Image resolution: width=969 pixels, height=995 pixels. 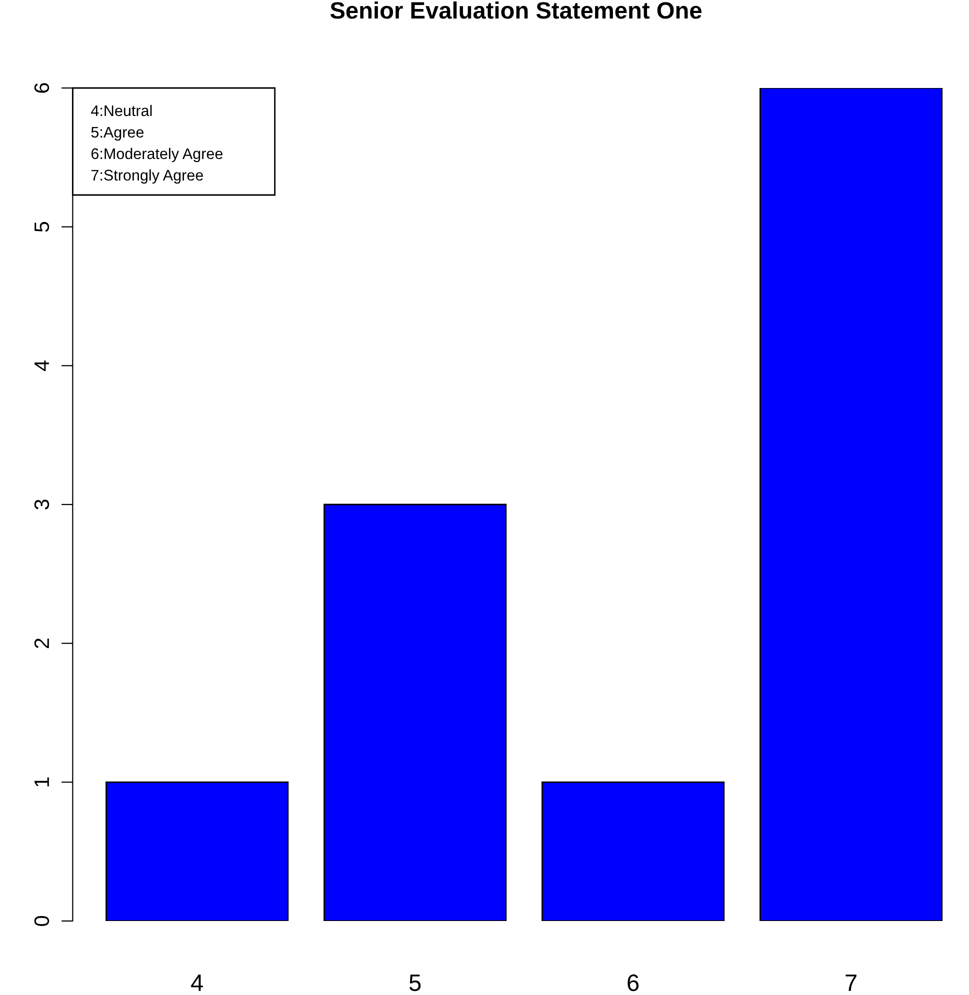 What do you see at coordinates (42, 88) in the screenshot?
I see `y-tick-label: 6` at bounding box center [42, 88].